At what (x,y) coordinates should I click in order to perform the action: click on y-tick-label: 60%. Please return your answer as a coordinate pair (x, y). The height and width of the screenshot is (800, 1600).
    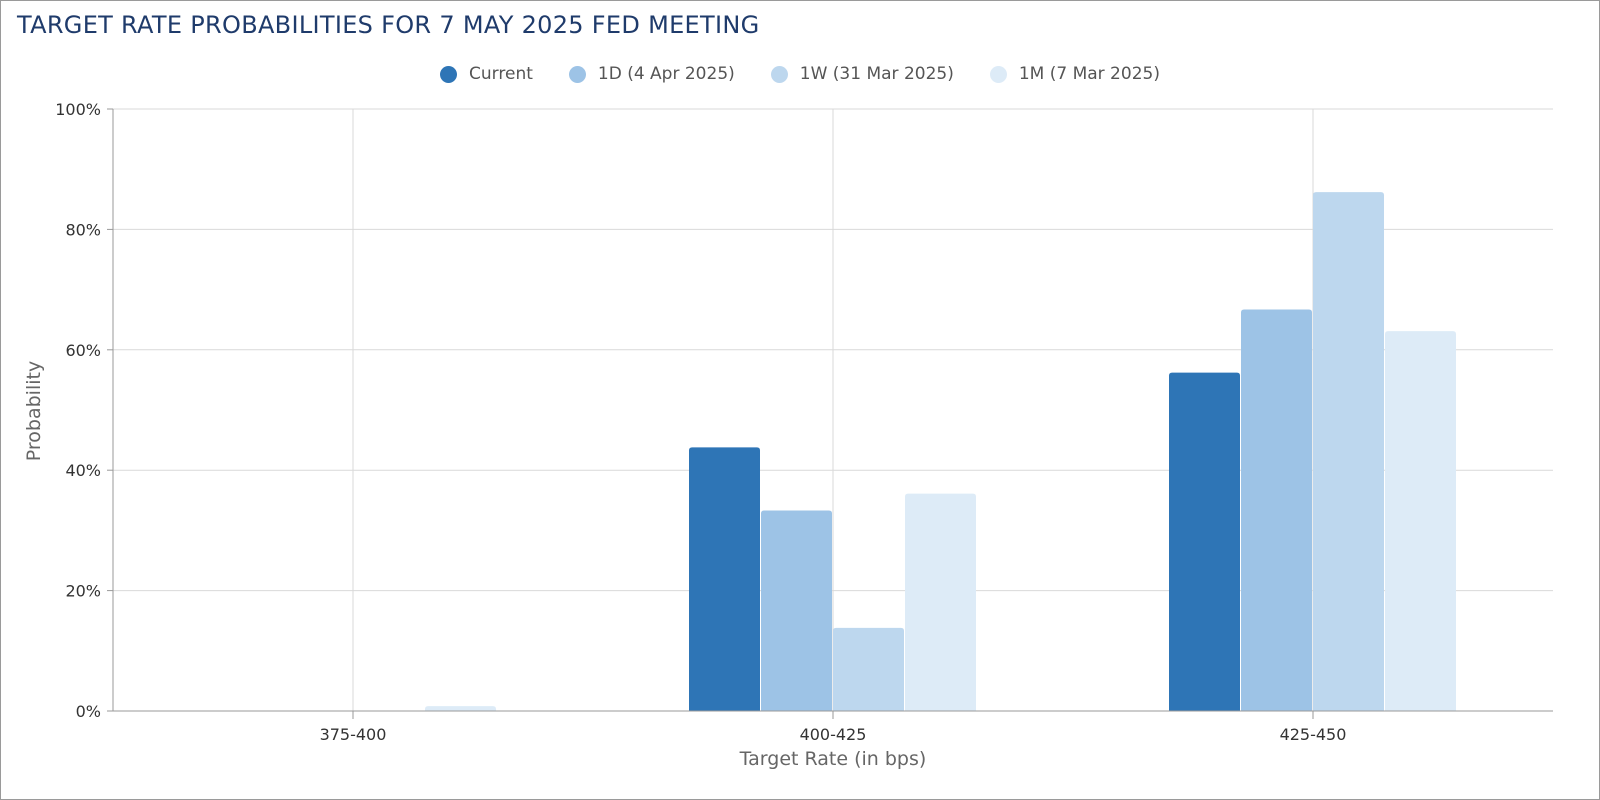
    Looking at the image, I should click on (83, 350).